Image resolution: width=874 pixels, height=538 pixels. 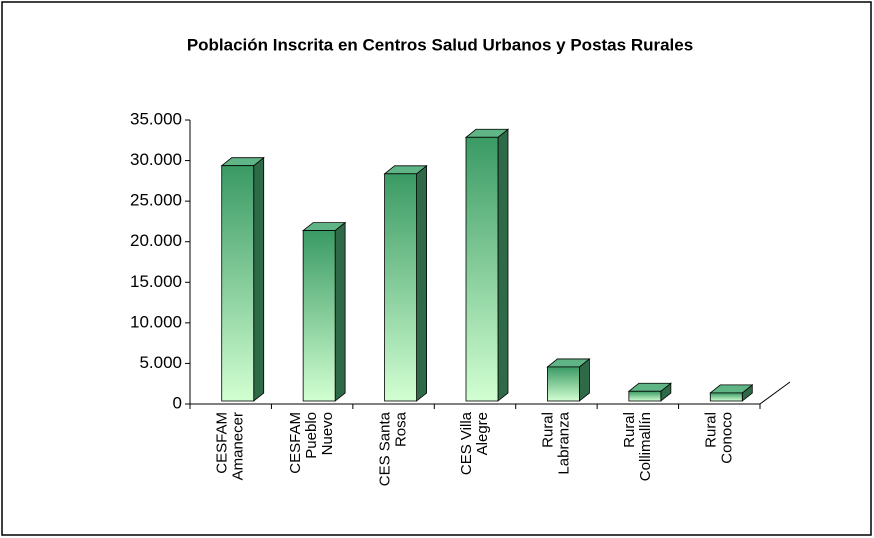 I want to click on y-tick-label: 0, so click(x=177, y=402).